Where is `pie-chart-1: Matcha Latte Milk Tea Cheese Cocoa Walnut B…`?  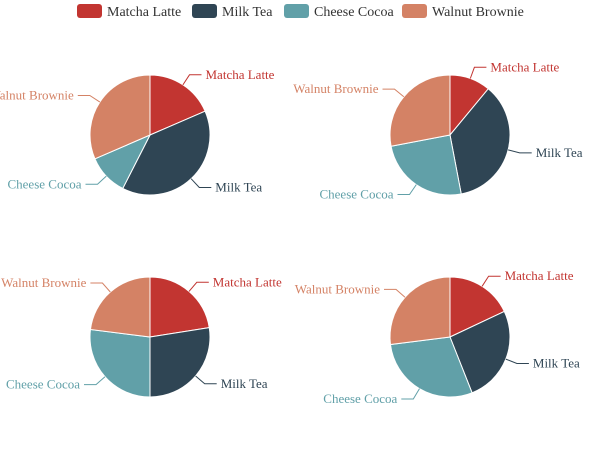
pie-chart-1: Matcha Latte Milk Tea Cheese Cocoa Walnut B… is located at coordinates (137, 131).